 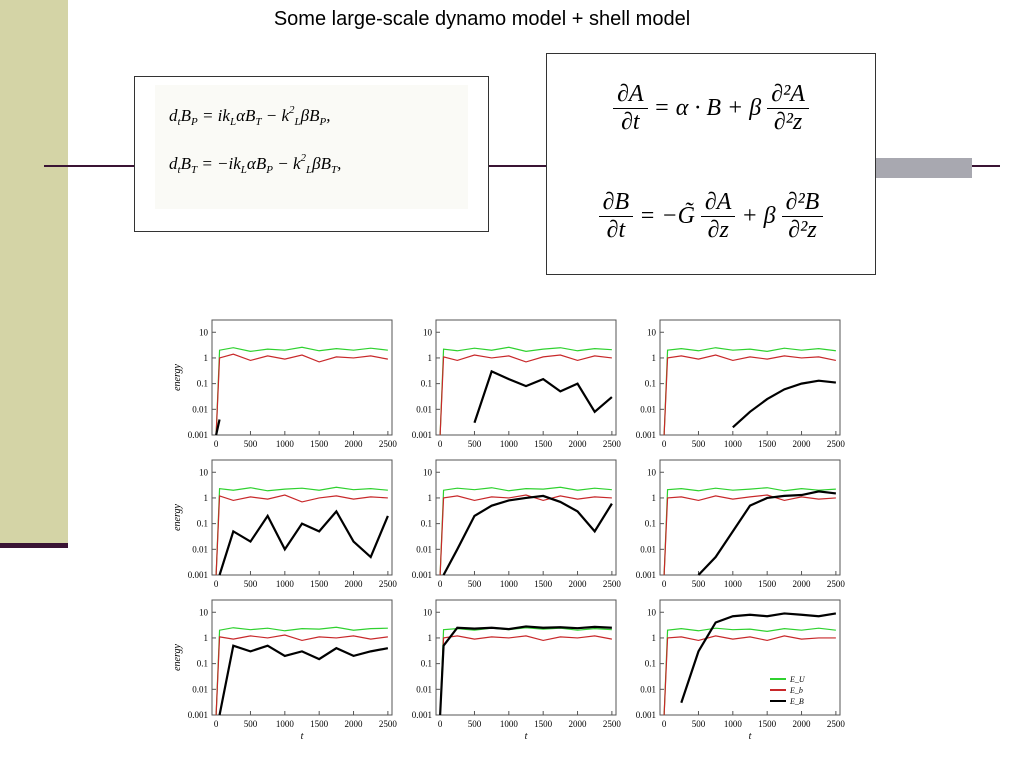 What do you see at coordinates (177, 657) in the screenshot?
I see `y-axis-label: energy` at bounding box center [177, 657].